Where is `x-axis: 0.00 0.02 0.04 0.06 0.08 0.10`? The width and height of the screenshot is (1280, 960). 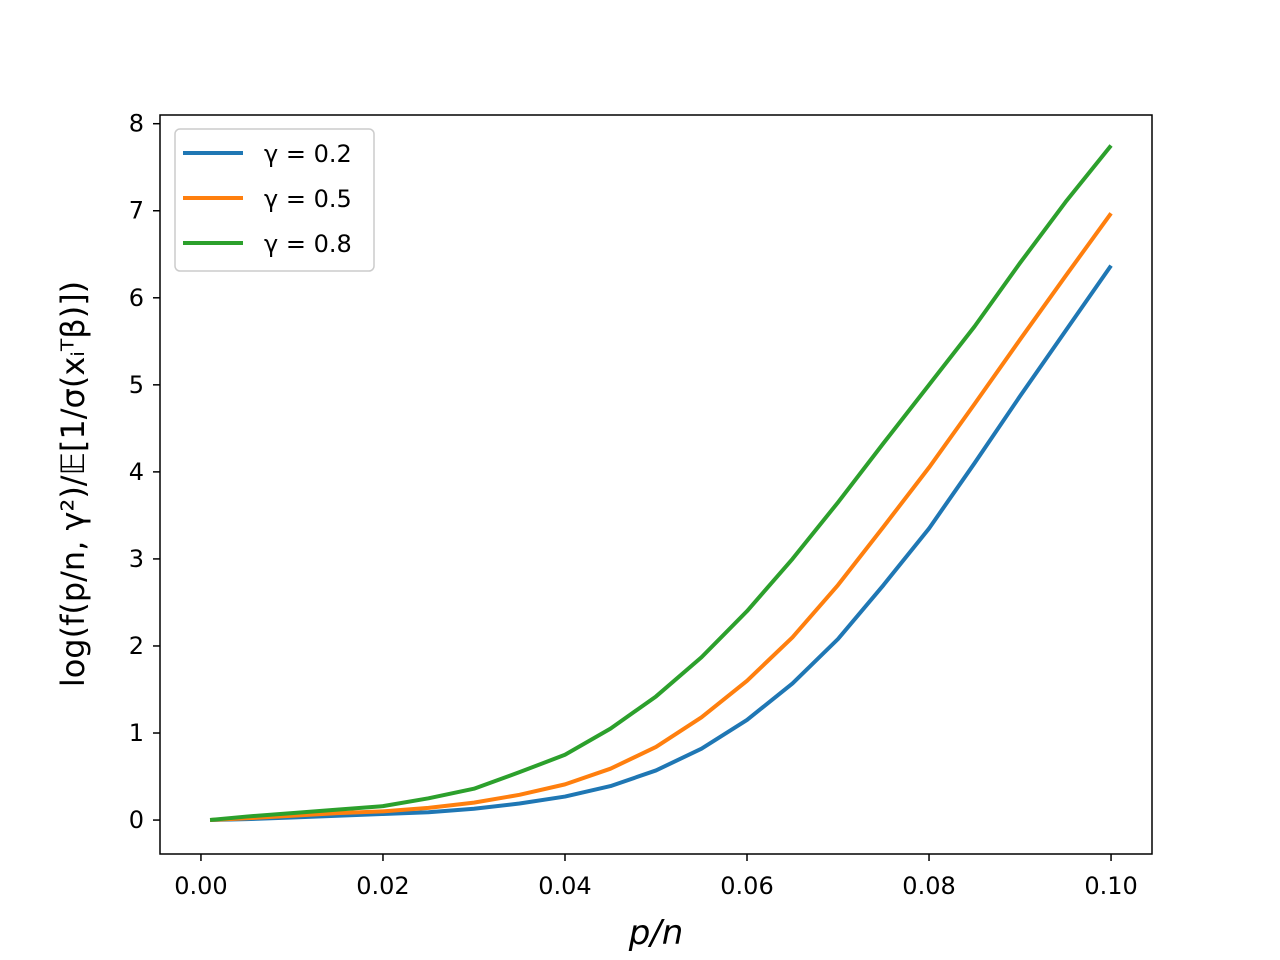 x-axis: 0.00 0.02 0.04 0.06 0.08 0.10 is located at coordinates (656, 877).